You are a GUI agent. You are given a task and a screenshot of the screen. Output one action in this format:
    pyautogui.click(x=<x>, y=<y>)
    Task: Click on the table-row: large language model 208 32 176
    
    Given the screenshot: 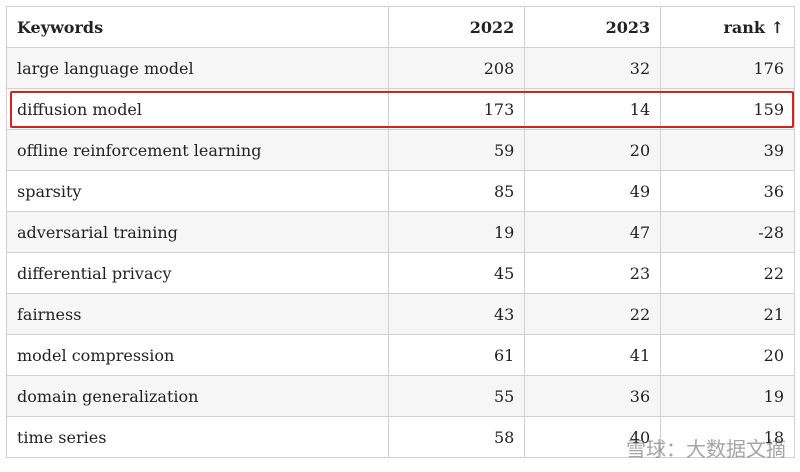 What is the action you would take?
    pyautogui.click(x=400, y=68)
    